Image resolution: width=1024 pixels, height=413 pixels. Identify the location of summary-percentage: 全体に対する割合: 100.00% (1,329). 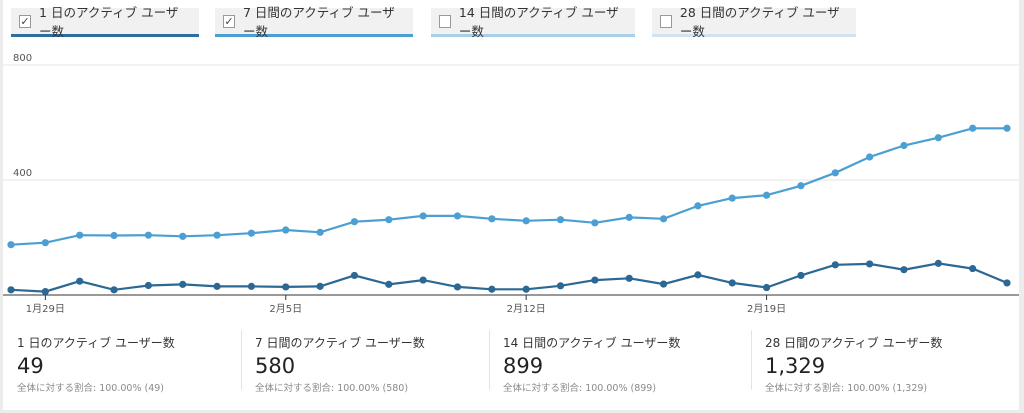
(846, 388).